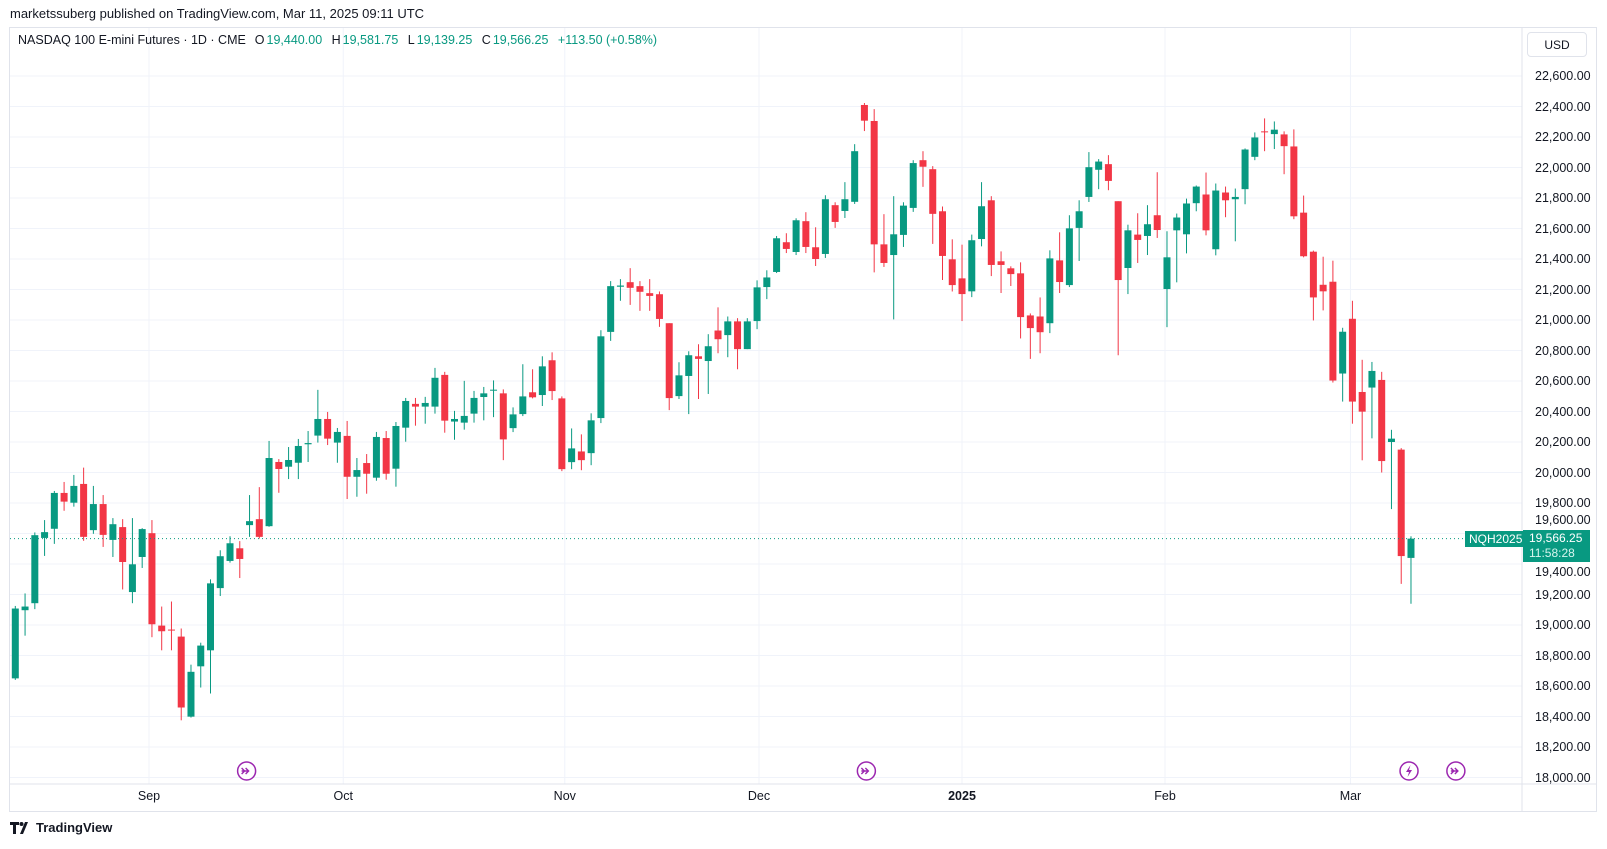 The height and width of the screenshot is (849, 1607). What do you see at coordinates (61, 827) in the screenshot?
I see `tradingview-logo: TradingView` at bounding box center [61, 827].